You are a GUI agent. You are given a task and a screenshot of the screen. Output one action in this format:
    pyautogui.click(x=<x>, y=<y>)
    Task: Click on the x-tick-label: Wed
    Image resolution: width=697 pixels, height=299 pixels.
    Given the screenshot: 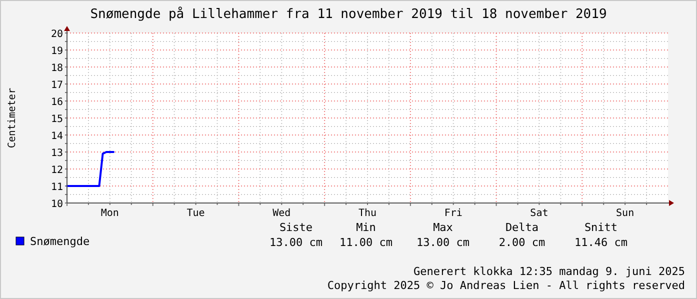 What is the action you would take?
    pyautogui.click(x=281, y=213)
    